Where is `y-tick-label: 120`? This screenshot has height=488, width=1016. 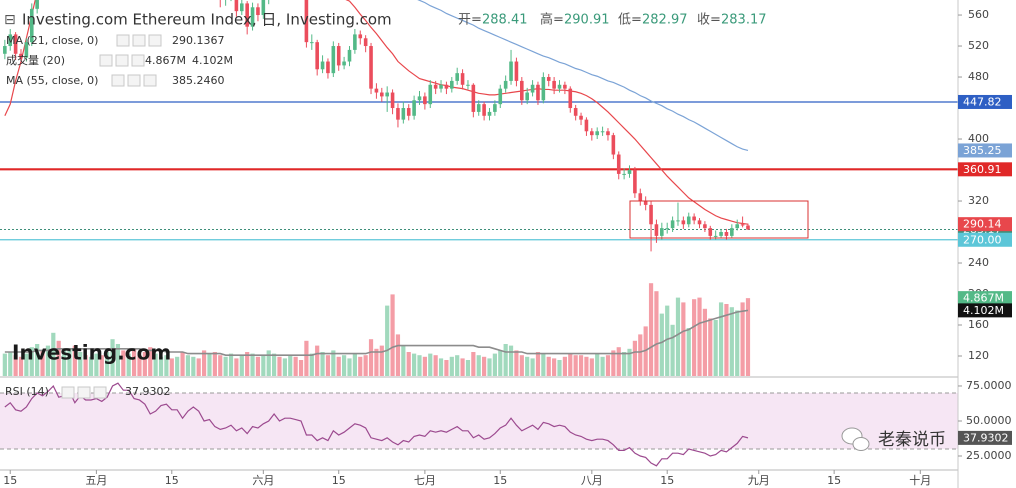 y-tick-label: 120 is located at coordinates (978, 355).